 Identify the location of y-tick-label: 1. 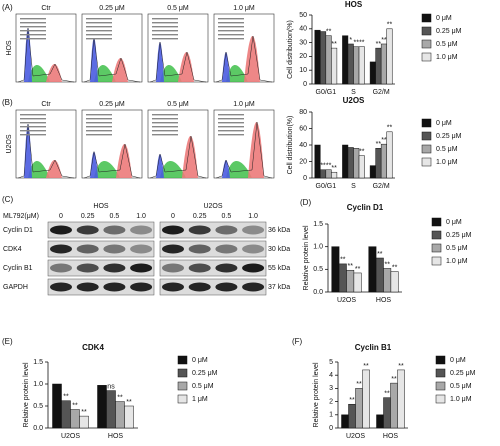
(331, 415).